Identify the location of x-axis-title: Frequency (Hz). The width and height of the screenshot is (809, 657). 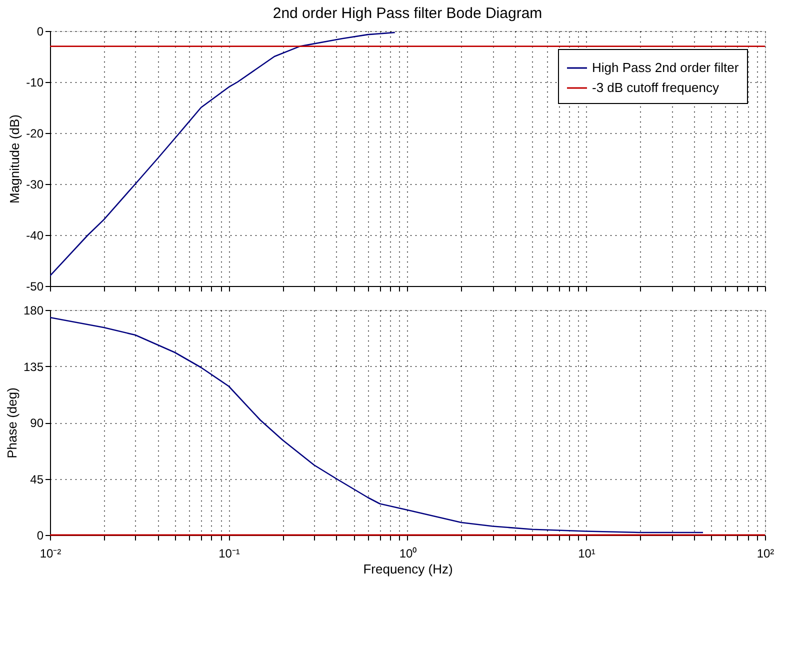
(408, 569).